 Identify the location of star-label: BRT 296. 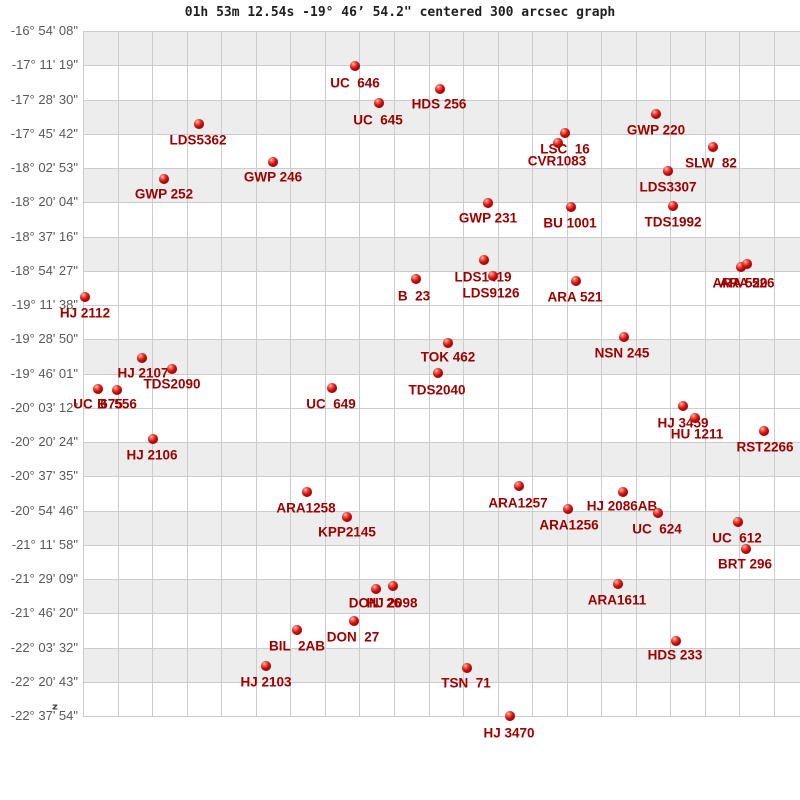
(745, 564).